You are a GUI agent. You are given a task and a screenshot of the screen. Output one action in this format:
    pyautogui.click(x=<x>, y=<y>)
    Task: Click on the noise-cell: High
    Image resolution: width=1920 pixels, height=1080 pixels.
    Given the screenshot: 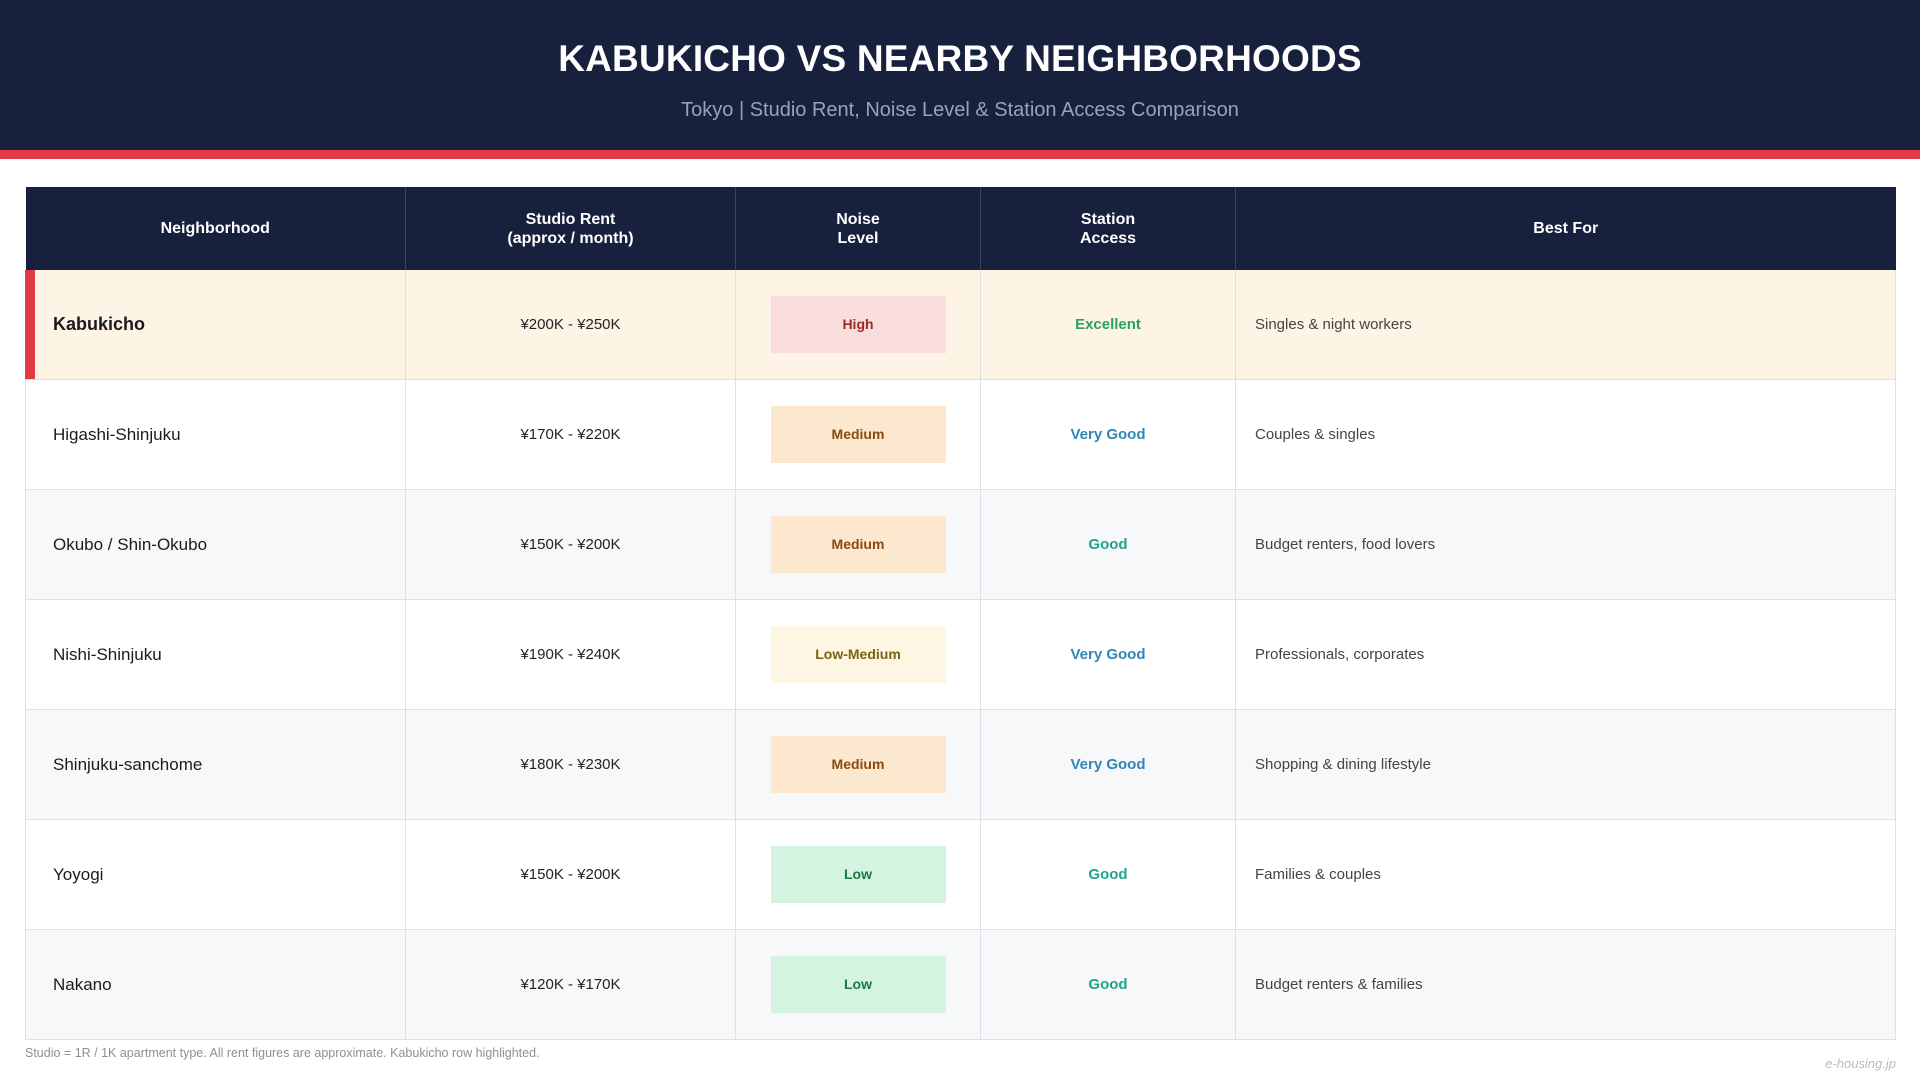 What is the action you would take?
    pyautogui.click(x=858, y=325)
    